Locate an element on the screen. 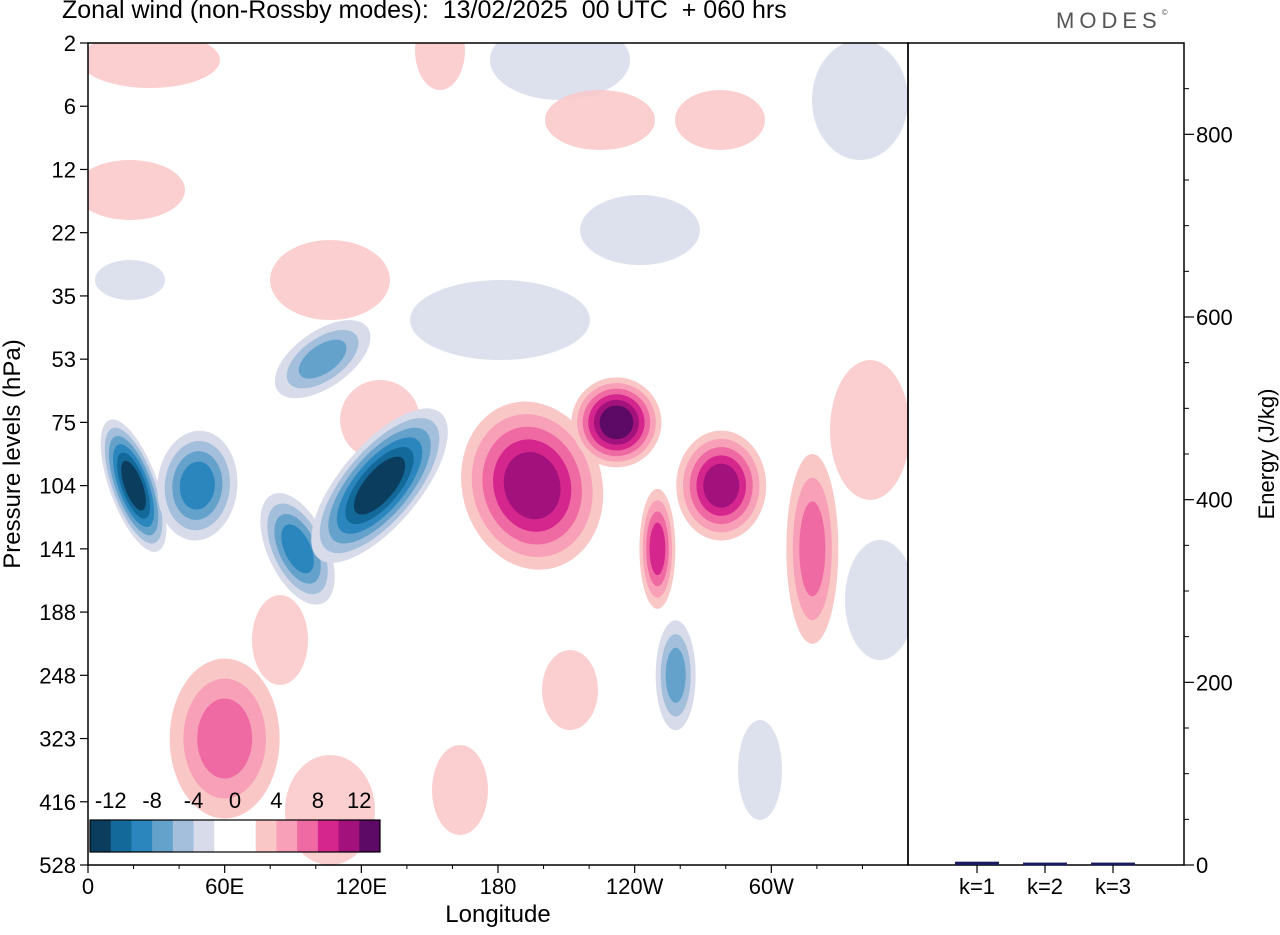 Image resolution: width=1280 pixels, height=935 pixels. energy-tick-label: 800 is located at coordinates (1214, 134).